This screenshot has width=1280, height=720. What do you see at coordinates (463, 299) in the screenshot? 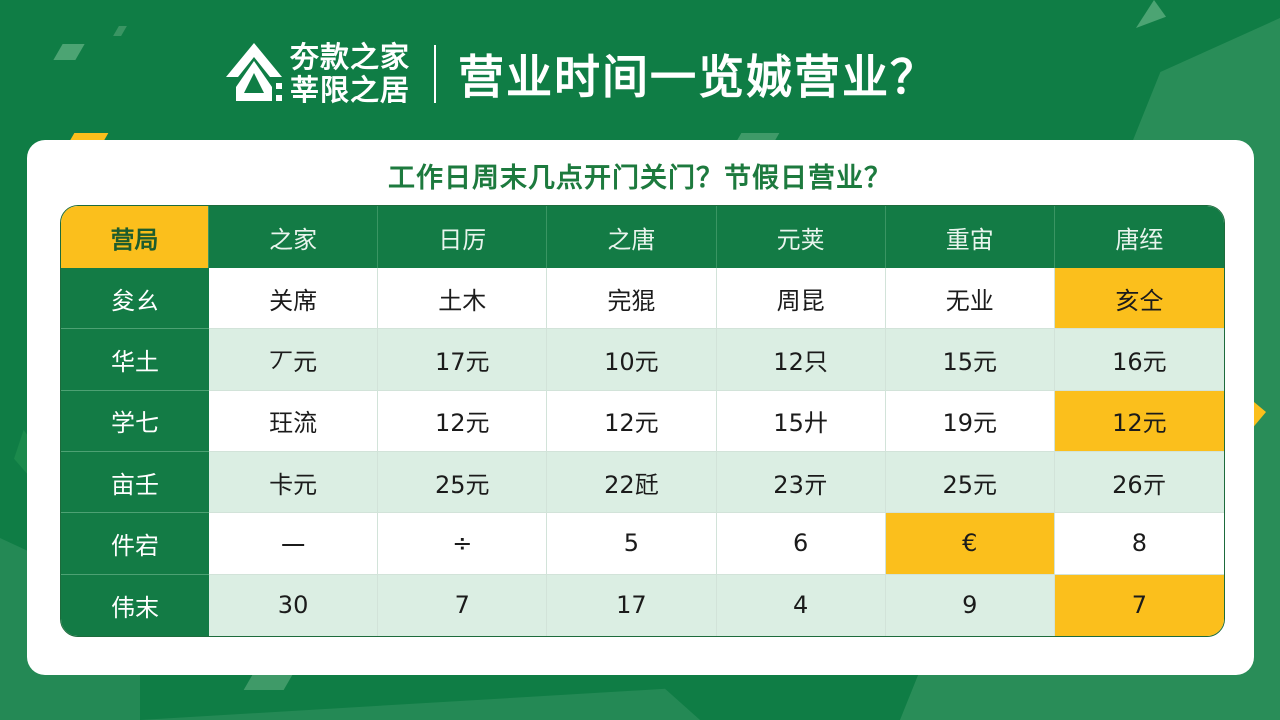
I see `table-cell: 土木` at bounding box center [463, 299].